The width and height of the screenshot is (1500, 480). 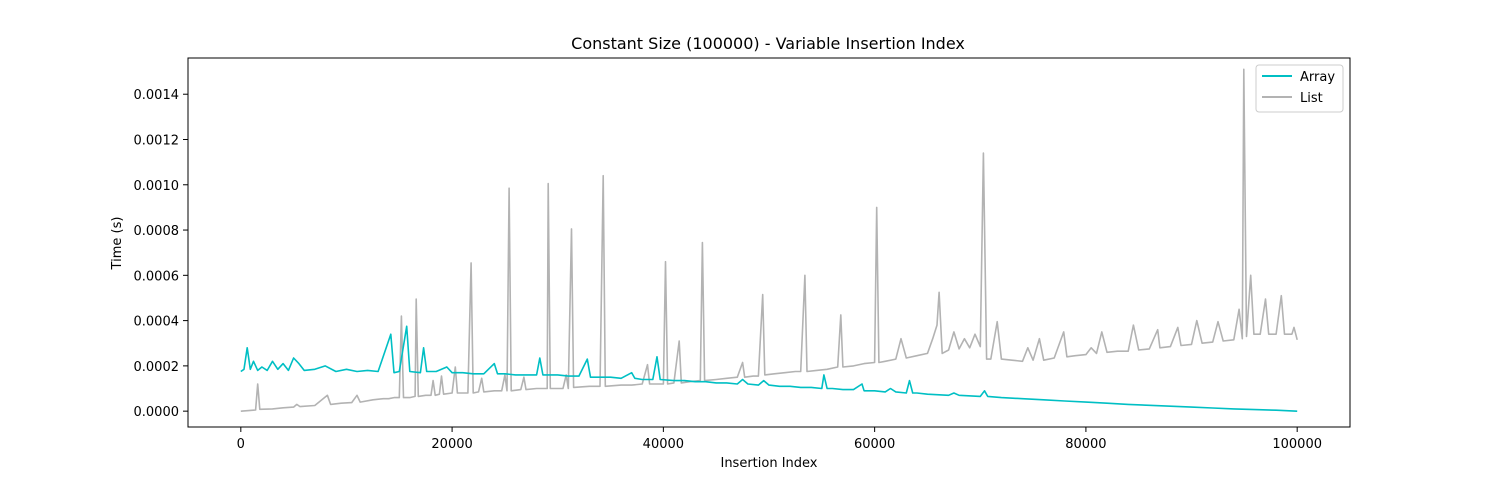 What do you see at coordinates (874, 444) in the screenshot?
I see `x-tick-label: 60000` at bounding box center [874, 444].